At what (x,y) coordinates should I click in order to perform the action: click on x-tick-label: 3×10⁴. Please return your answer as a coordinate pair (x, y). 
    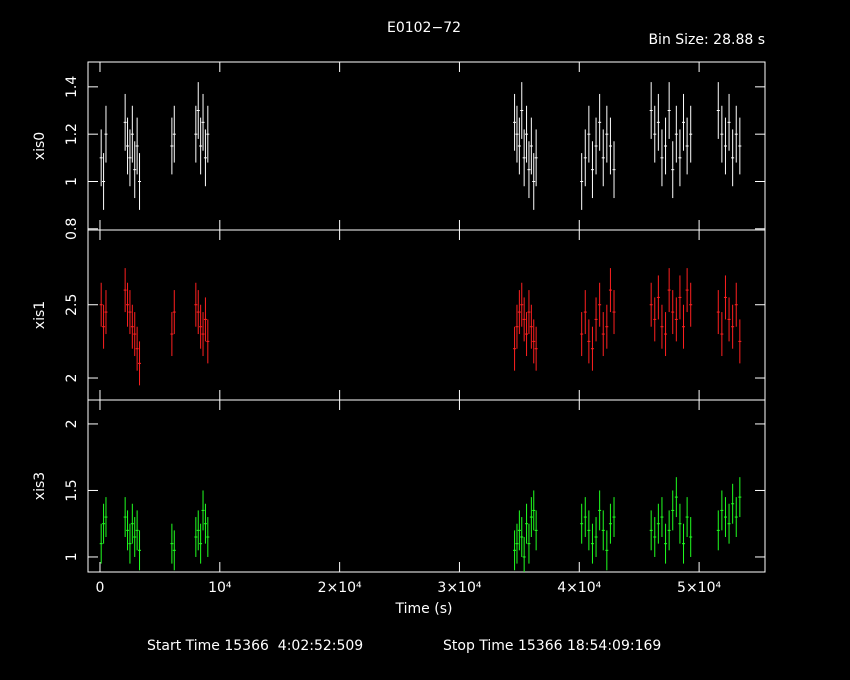
    Looking at the image, I should click on (459, 588).